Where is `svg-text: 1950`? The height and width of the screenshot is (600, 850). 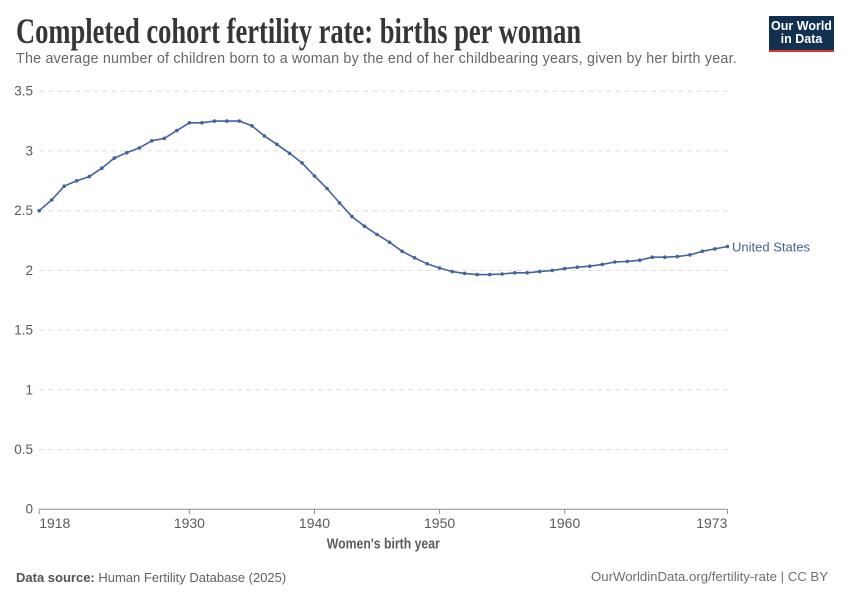 svg-text: 1950 is located at coordinates (439, 523).